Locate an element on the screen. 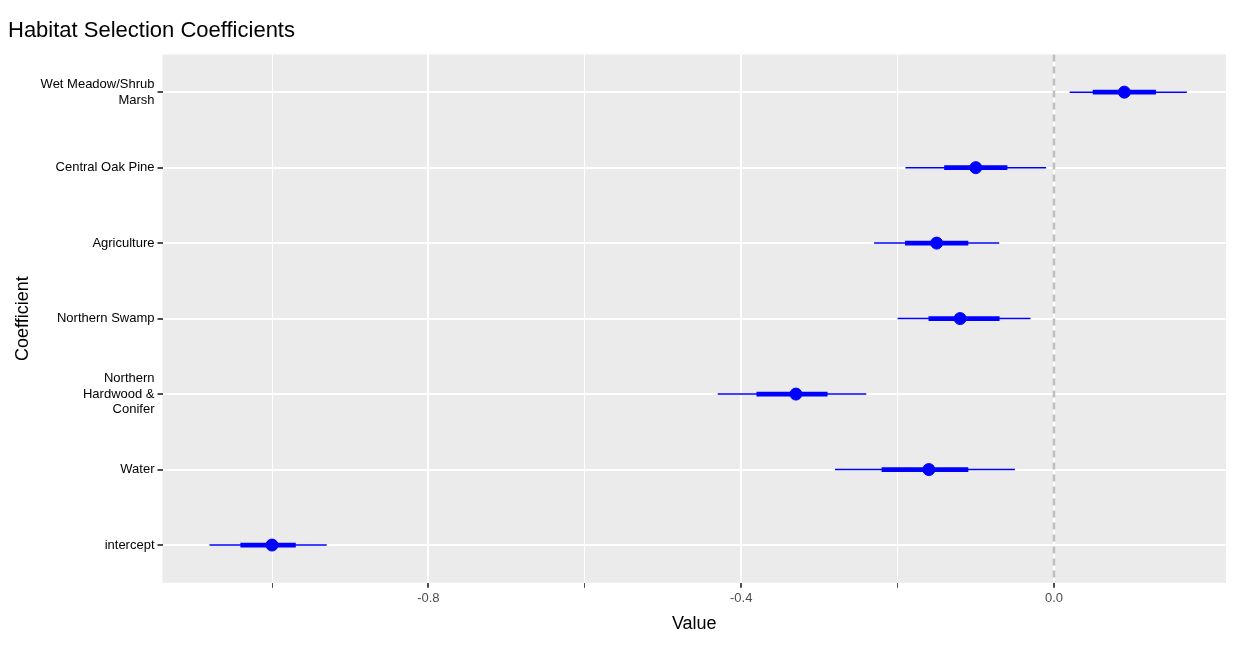 Image resolution: width=1241 pixels, height=647 pixels. y-tick-label: Central Oak Pine is located at coordinates (105, 167).